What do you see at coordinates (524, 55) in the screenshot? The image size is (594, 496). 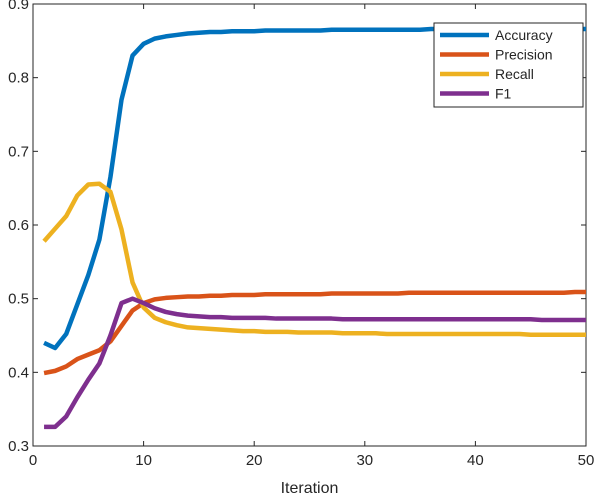 I see `legend-label-precision: Precision` at bounding box center [524, 55].